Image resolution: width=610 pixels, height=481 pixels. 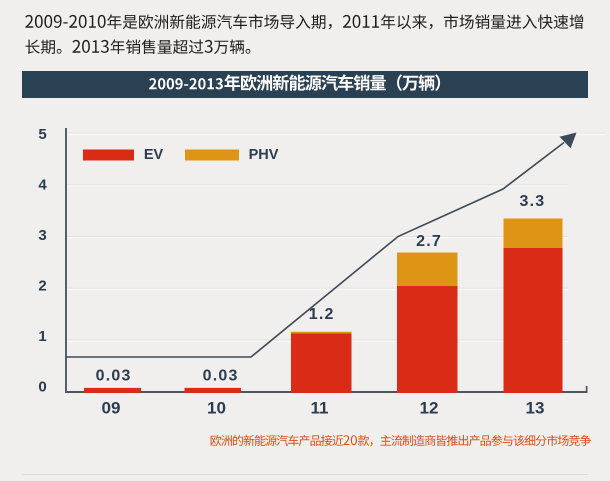 What do you see at coordinates (42, 235) in the screenshot?
I see `svg-text: 3` at bounding box center [42, 235].